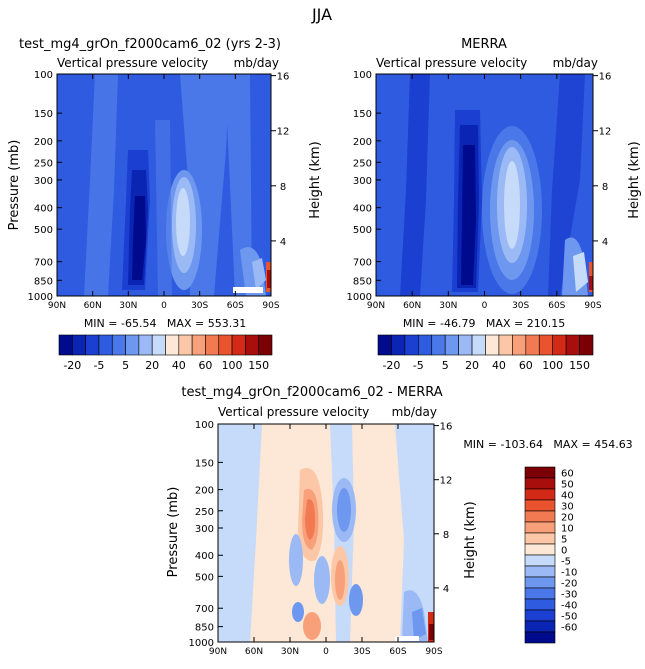 The height and width of the screenshot is (669, 645). What do you see at coordinates (567, 529) in the screenshot?
I see `colorbar-label: 10` at bounding box center [567, 529].